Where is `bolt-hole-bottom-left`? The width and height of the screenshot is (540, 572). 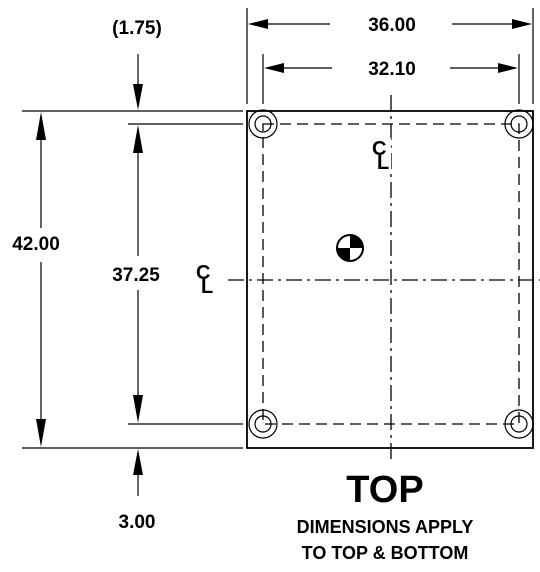
bolt-hole-bottom-left is located at coordinates (263, 424).